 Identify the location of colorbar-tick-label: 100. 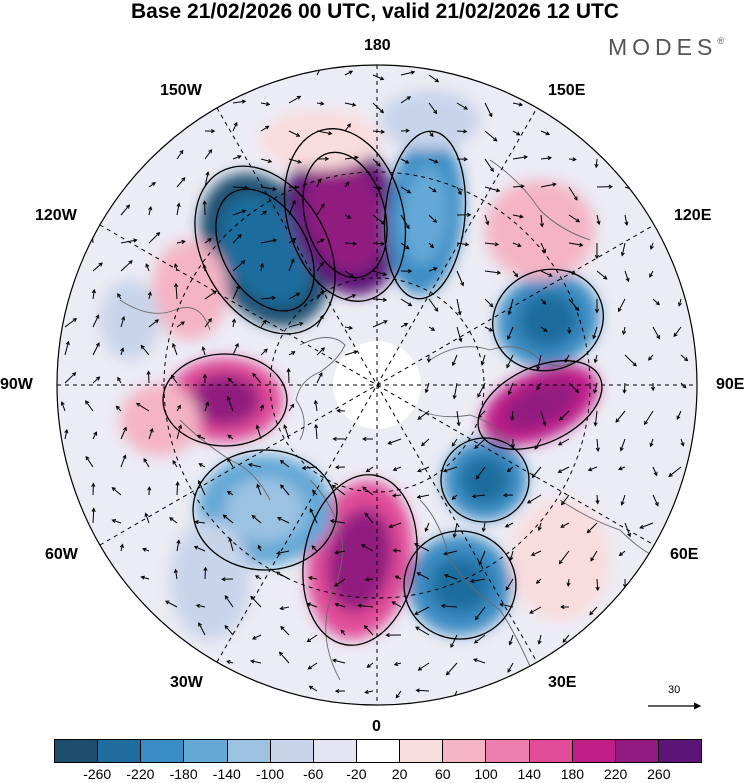
(486, 774).